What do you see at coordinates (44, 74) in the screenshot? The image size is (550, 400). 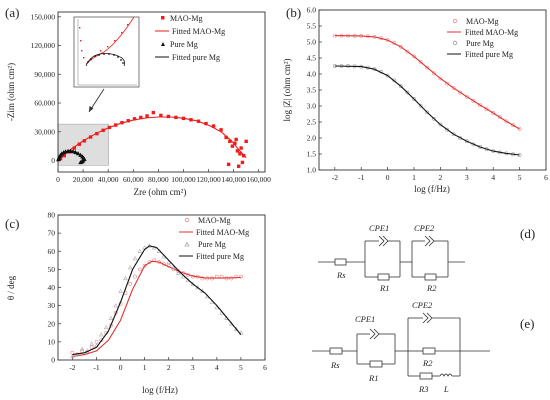 I see `y-tick-label: 90,000` at bounding box center [44, 74].